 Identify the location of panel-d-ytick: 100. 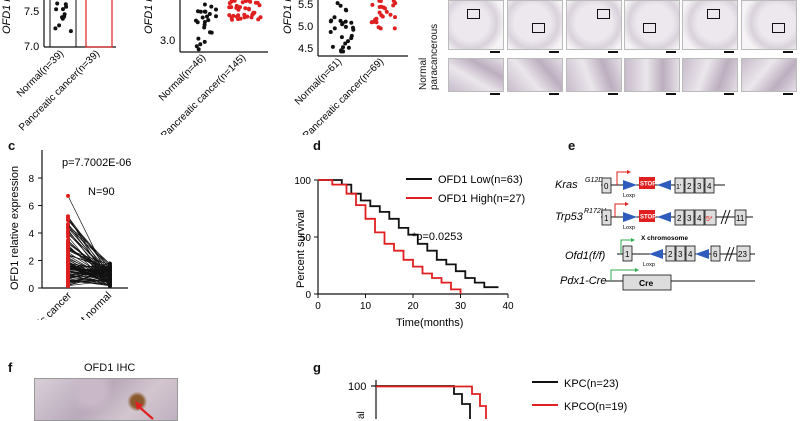
(302, 181).